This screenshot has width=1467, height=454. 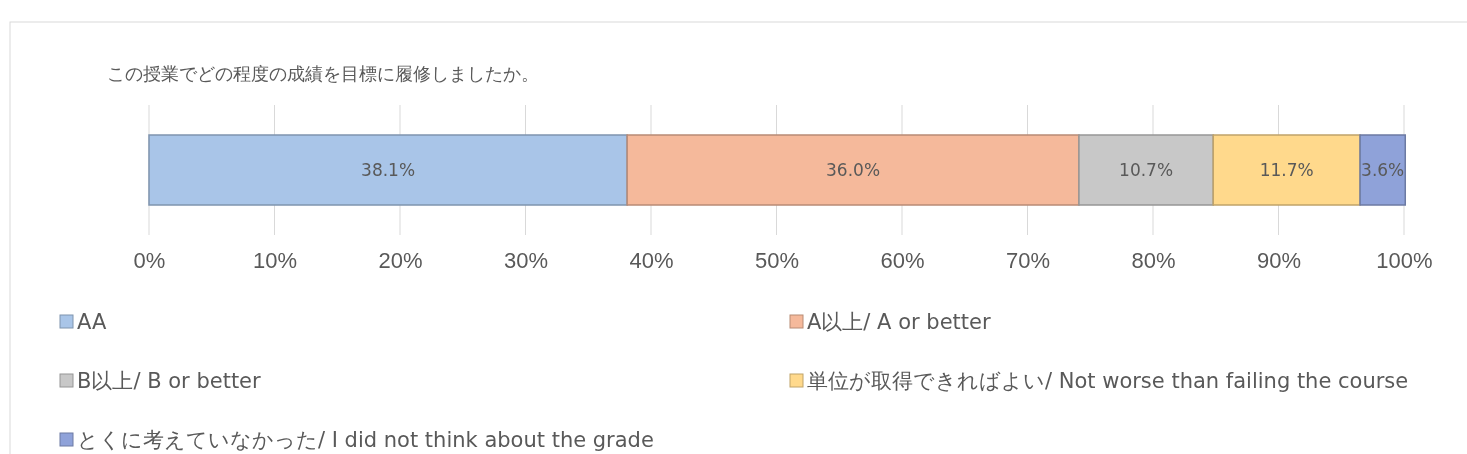 I want to click on x-tick-label: 50%, so click(x=777, y=260).